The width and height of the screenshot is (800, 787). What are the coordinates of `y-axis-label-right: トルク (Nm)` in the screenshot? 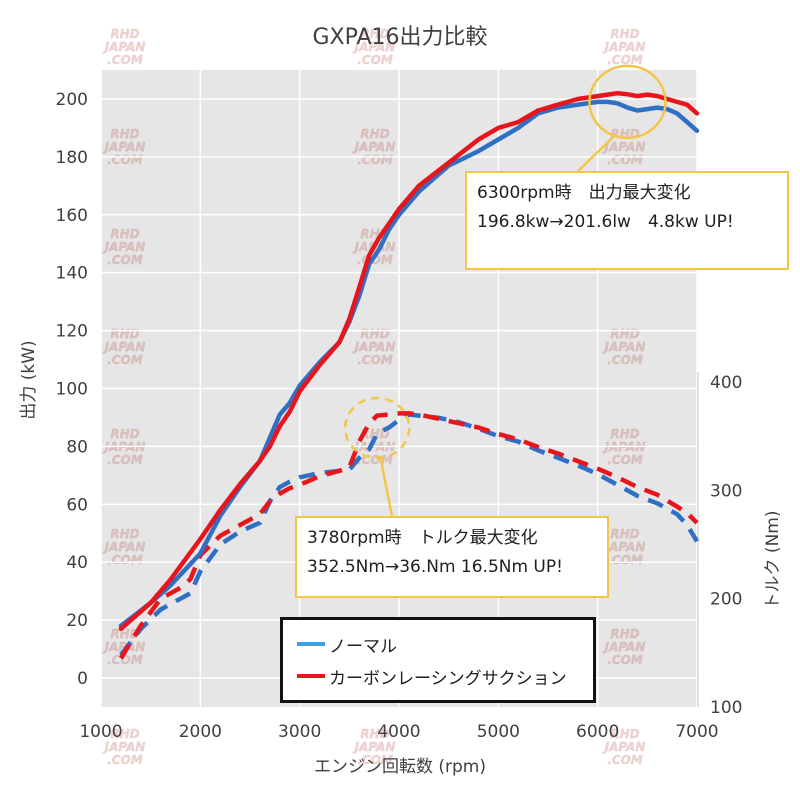 It's located at (773, 560).